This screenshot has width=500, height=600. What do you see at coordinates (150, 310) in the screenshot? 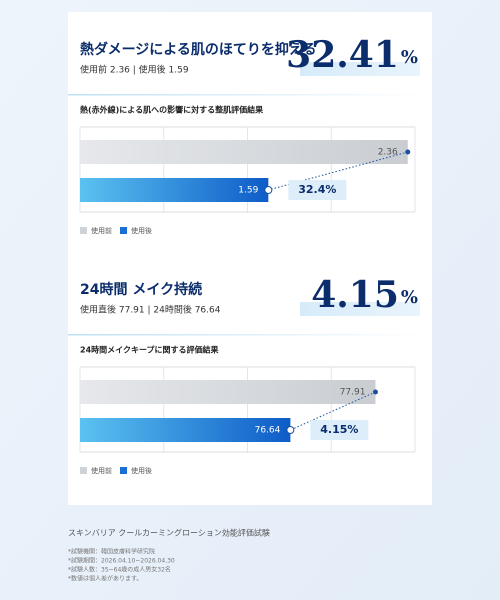
I see `subtitle: 使用直後 77.91 | 24時間後 76.64` at bounding box center [150, 310].